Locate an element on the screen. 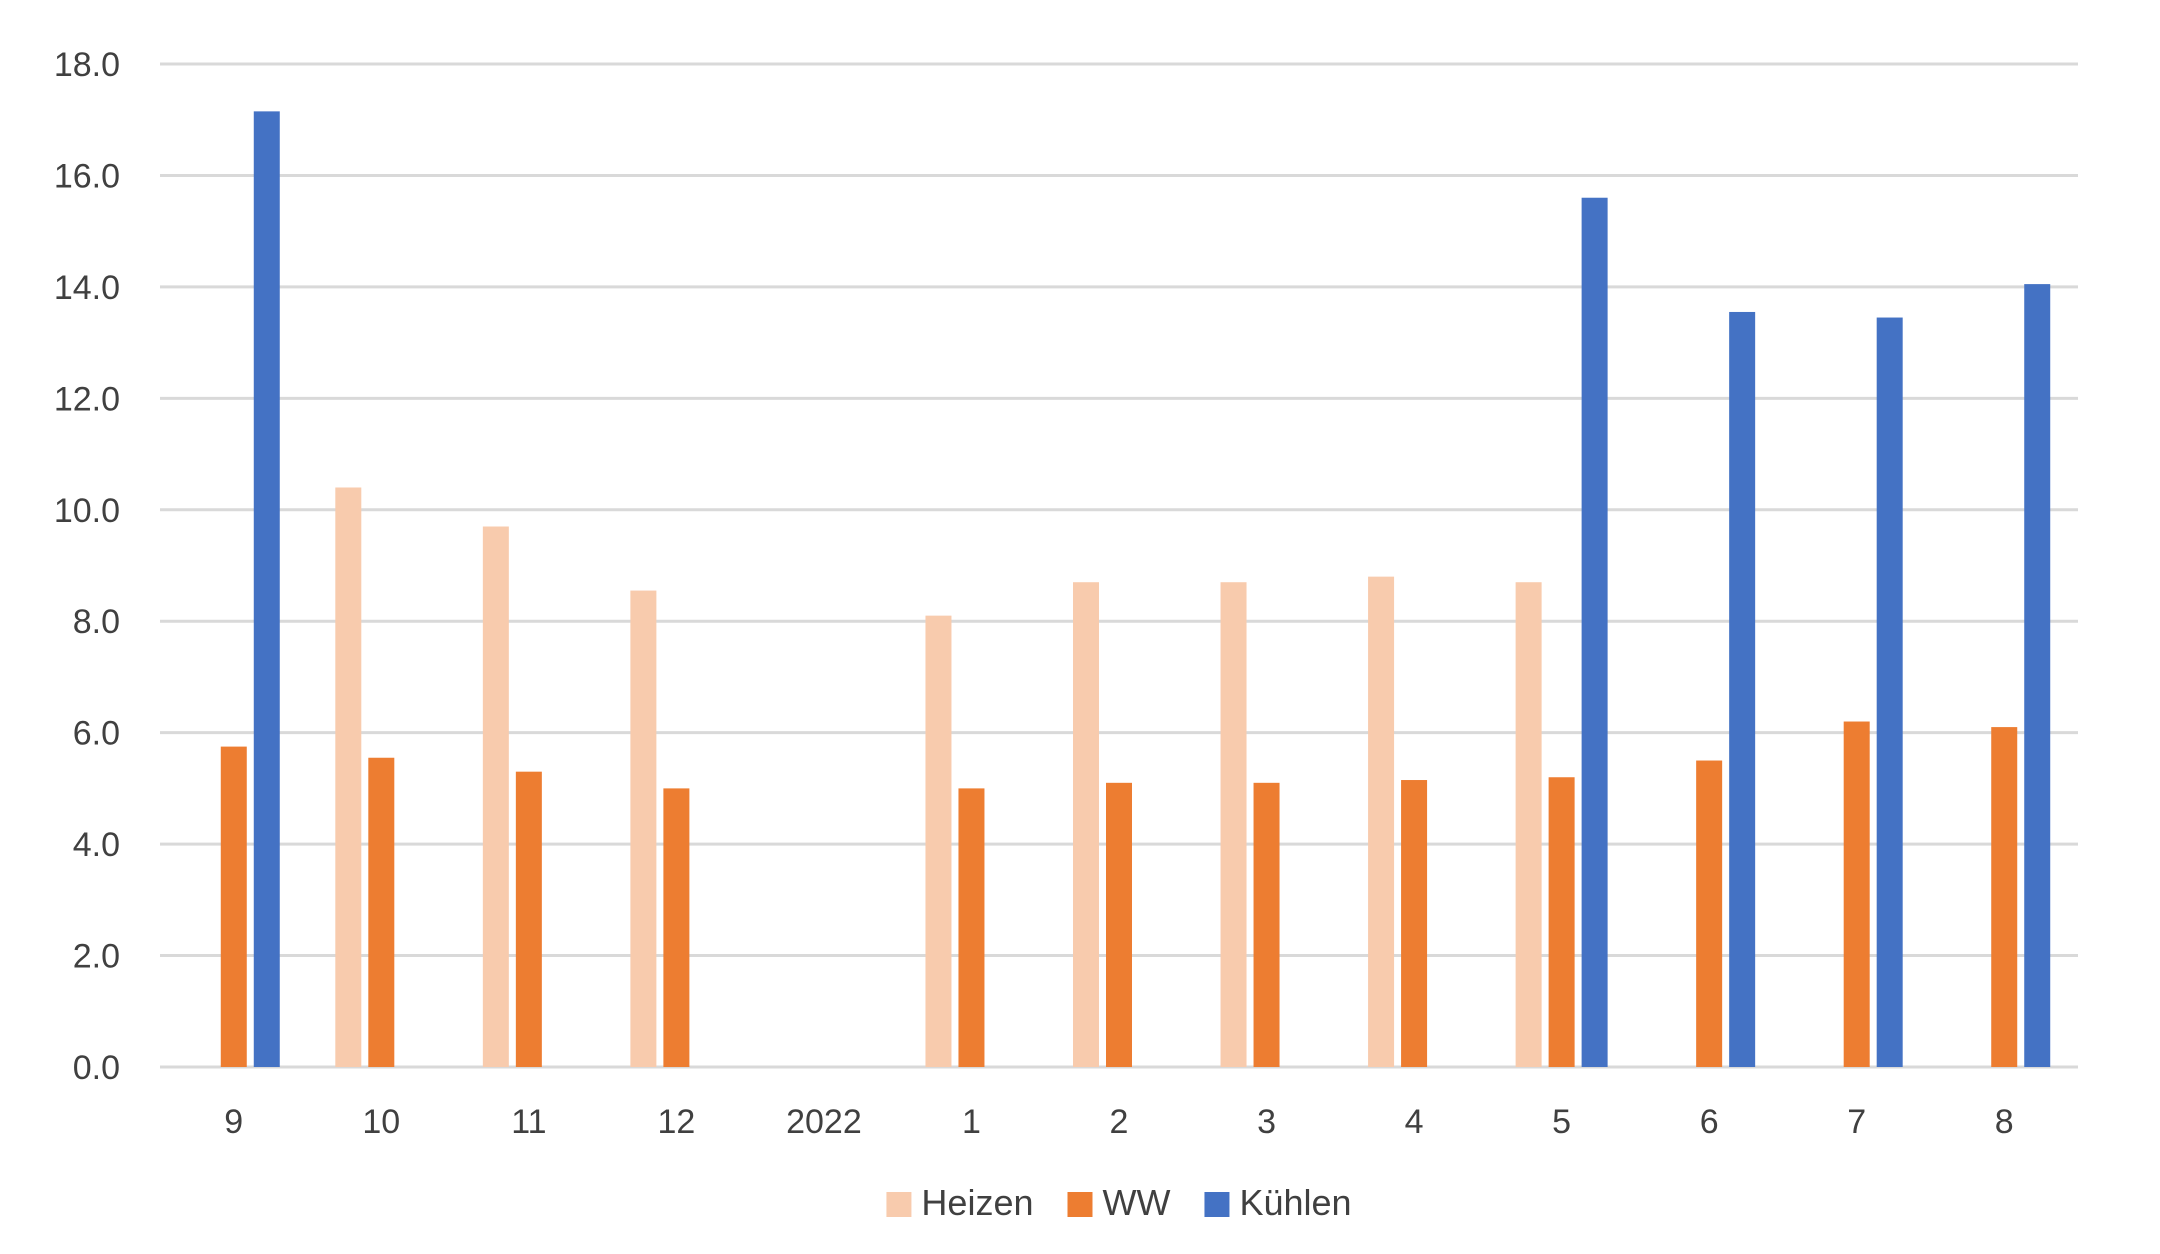 The image size is (2160, 1254). x-tick-label: 9 is located at coordinates (233, 1122).